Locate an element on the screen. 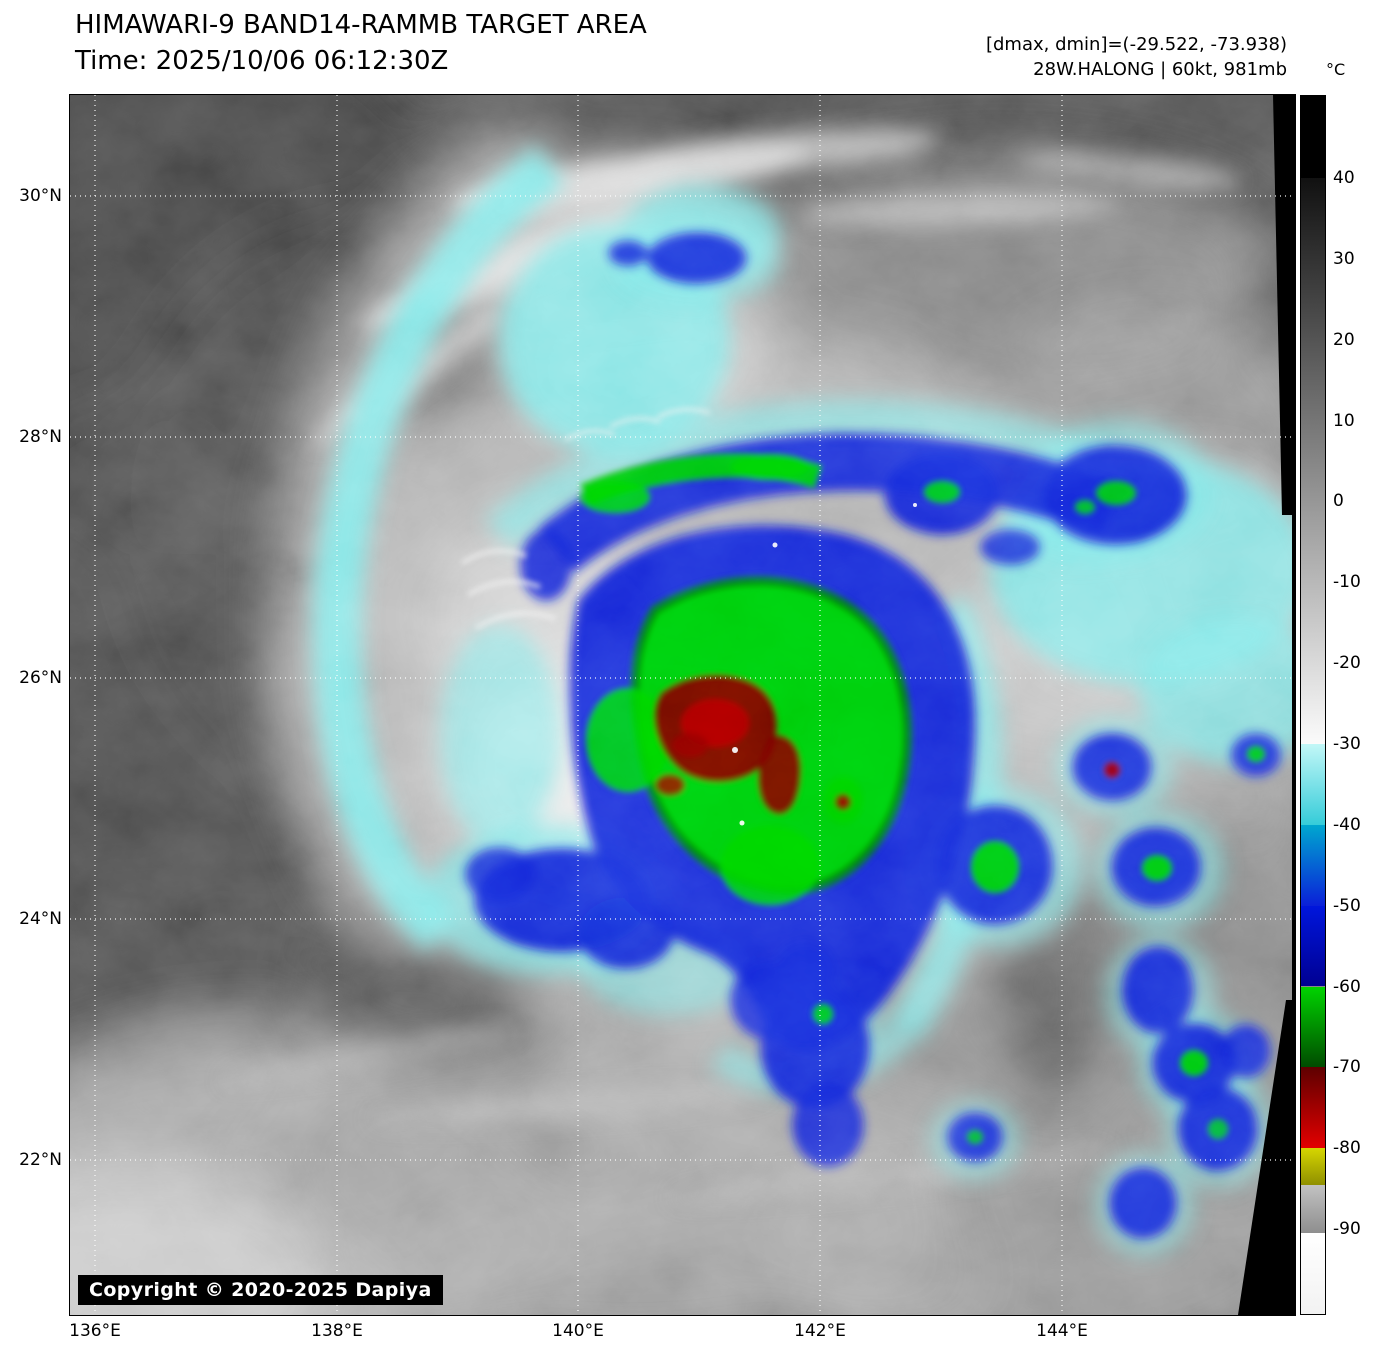 This screenshot has width=1390, height=1359. lat-label: 30°N is located at coordinates (40, 196).